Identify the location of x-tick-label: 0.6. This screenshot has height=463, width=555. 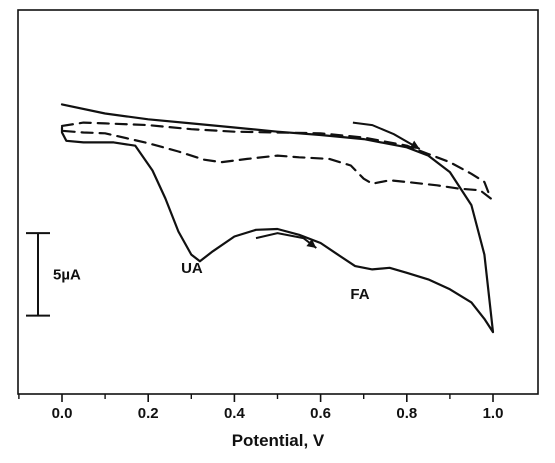
(320, 413).